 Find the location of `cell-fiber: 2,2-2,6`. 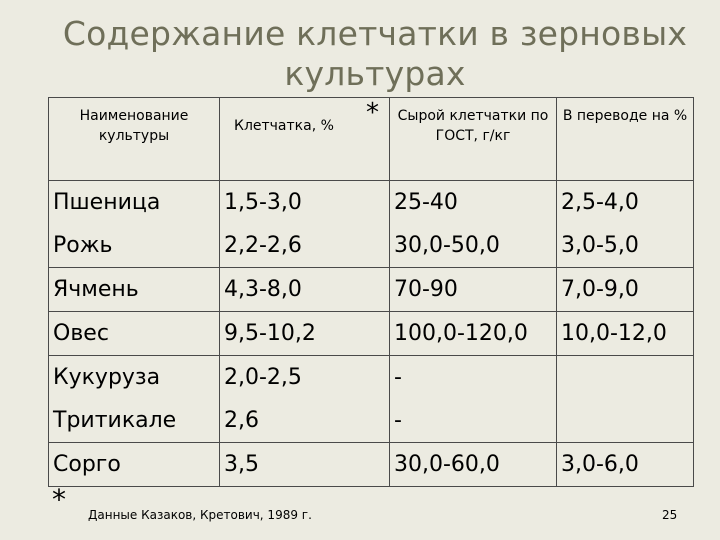

cell-fiber: 2,2-2,6 is located at coordinates (304, 246).